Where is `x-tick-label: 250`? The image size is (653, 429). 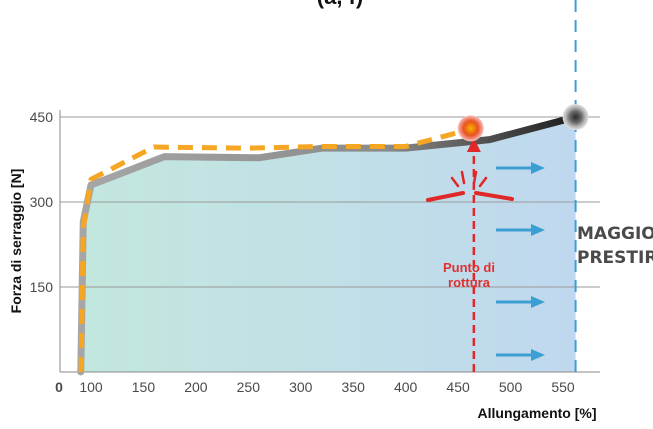 x-tick-label: 250 is located at coordinates (249, 387).